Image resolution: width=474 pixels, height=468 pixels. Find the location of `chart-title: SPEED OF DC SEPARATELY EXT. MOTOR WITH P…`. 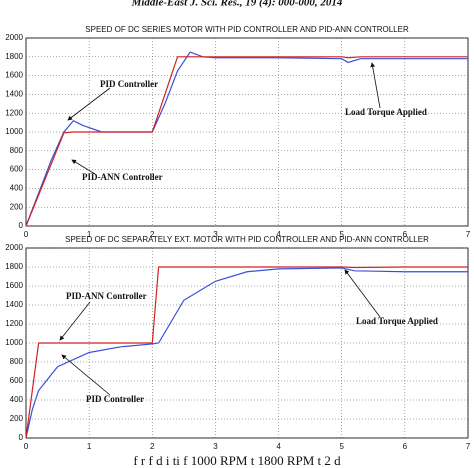

chart-title: SPEED OF DC SEPARATELY EXT. MOTOR WITH P… is located at coordinates (247, 239).